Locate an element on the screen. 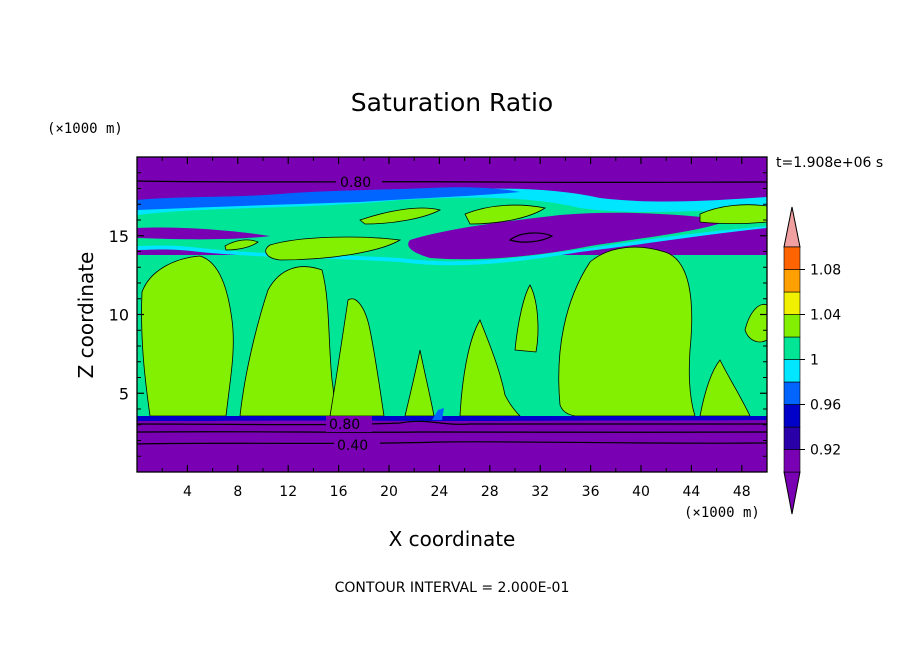  colorbar-tick-label: 0.92 is located at coordinates (825, 451).